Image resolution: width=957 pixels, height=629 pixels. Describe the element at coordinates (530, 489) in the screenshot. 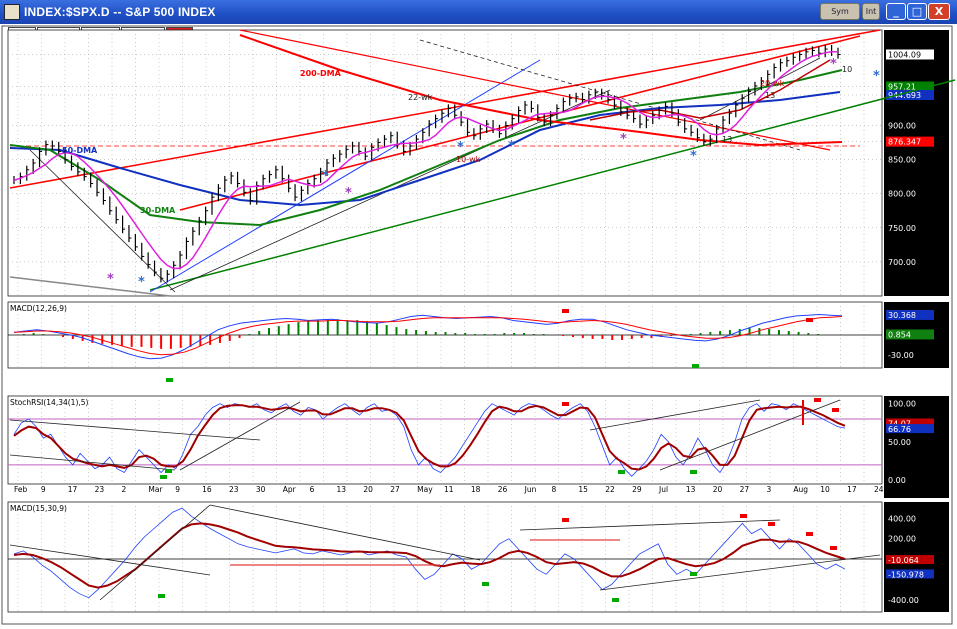

I see `x-tick-label: Jun` at that location.